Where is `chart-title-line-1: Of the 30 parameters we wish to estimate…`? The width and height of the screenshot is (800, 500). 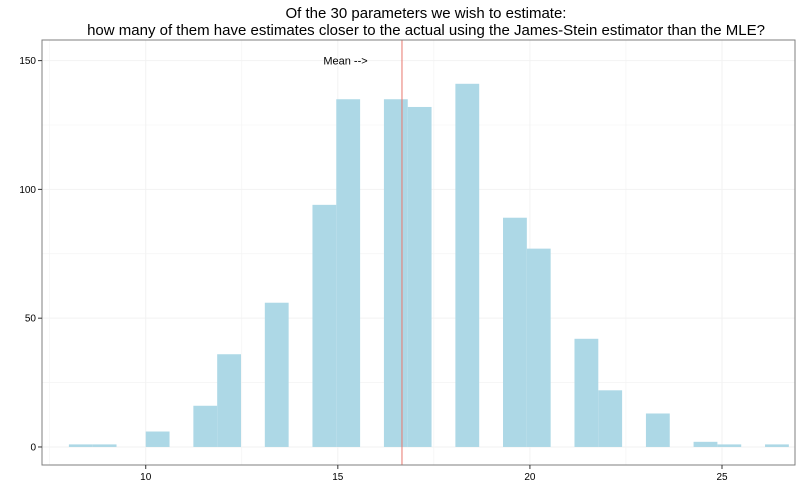 chart-title-line-1: Of the 30 parameters we wish to estimate… is located at coordinates (426, 13).